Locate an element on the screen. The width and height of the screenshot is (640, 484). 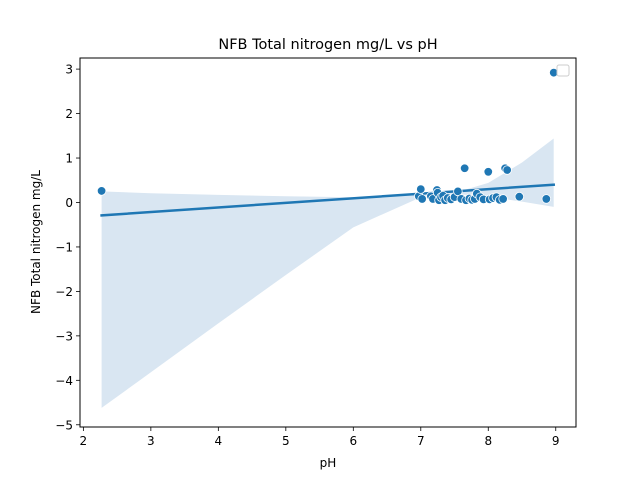
x-tick-label: 7 is located at coordinates (421, 441).